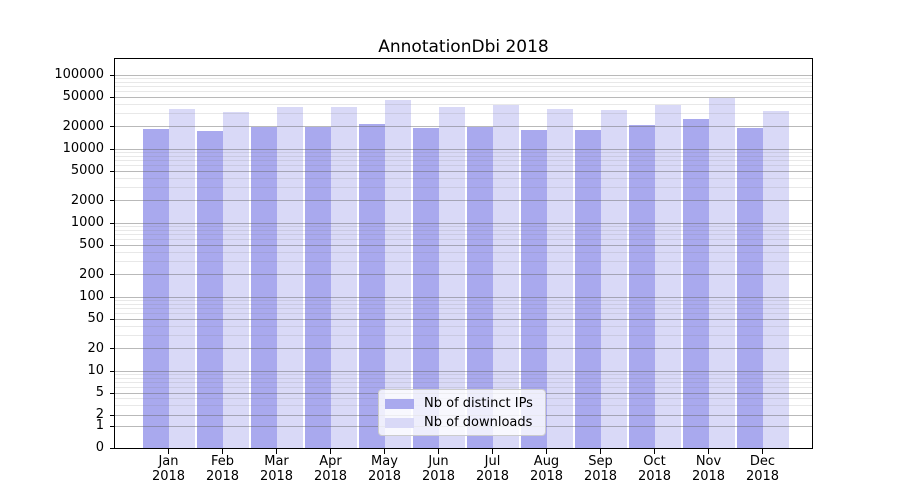  I want to click on x-tick-label-month: Dec, so click(762, 461).